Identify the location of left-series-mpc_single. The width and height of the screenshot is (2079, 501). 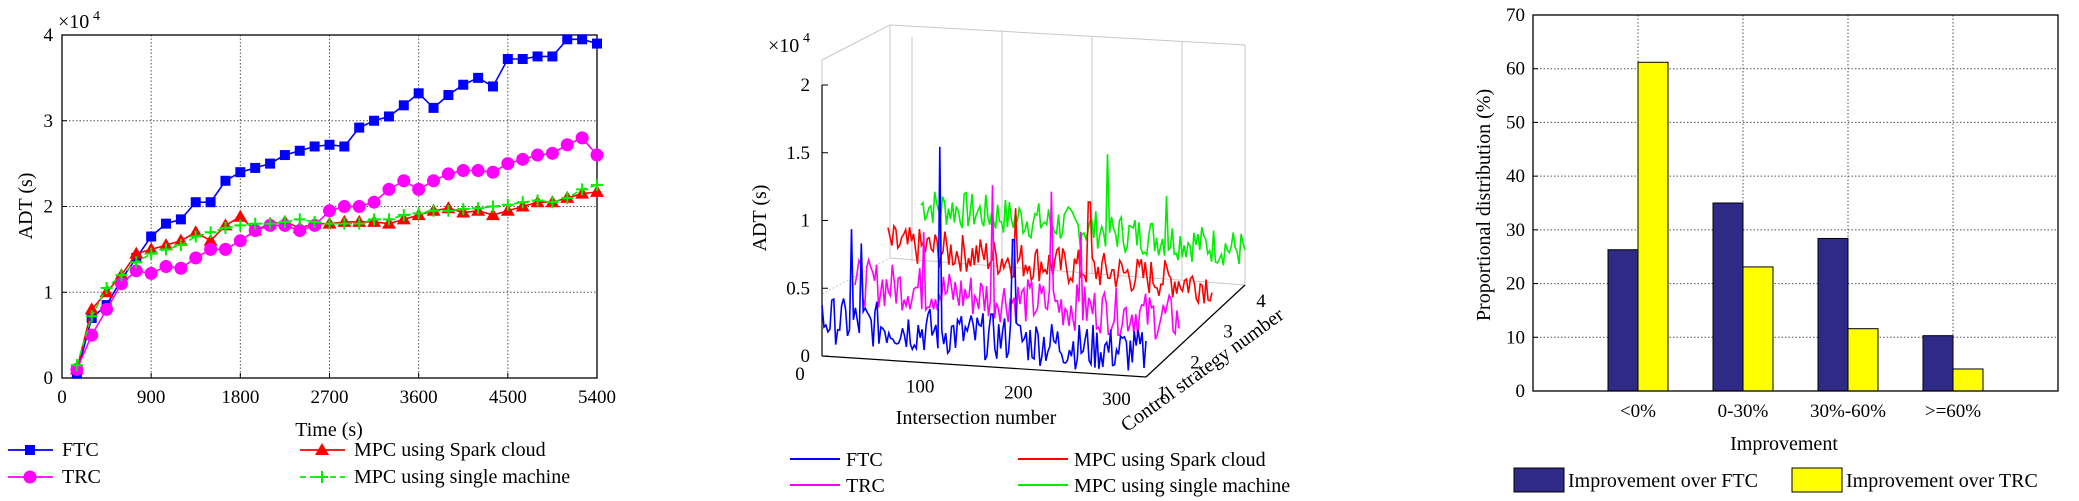
(336, 275).